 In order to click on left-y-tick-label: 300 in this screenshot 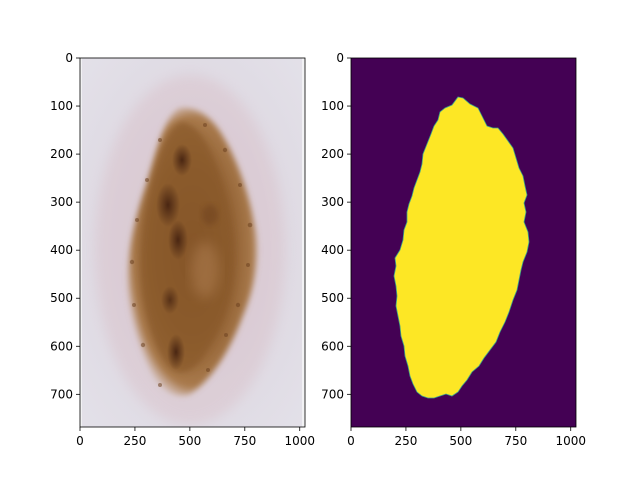, I will do `click(61, 202)`.